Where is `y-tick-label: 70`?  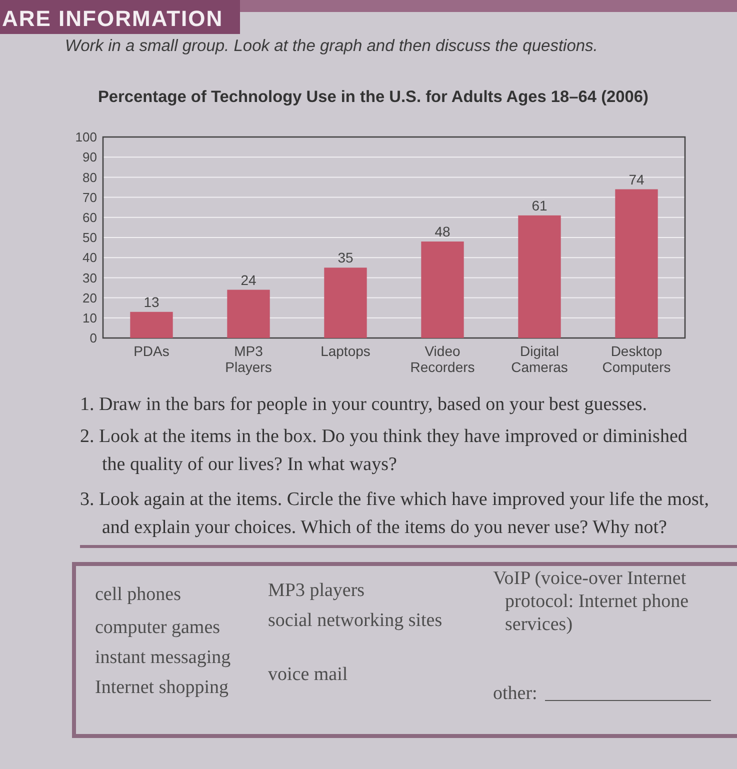 y-tick-label: 70 is located at coordinates (89, 197).